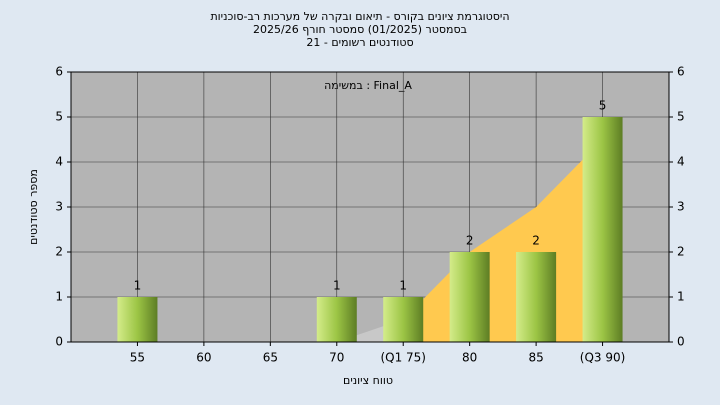  I want to click on x-tick-label: (Q1 75), so click(403, 358).